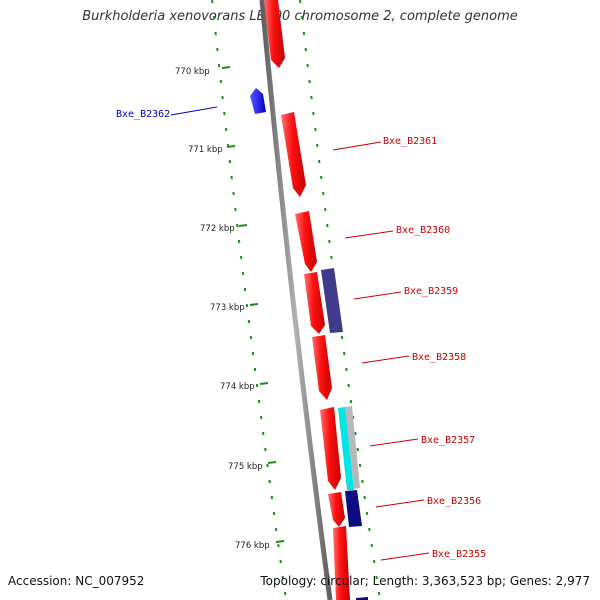  I want to click on gene-arrow, so click(274, 34).